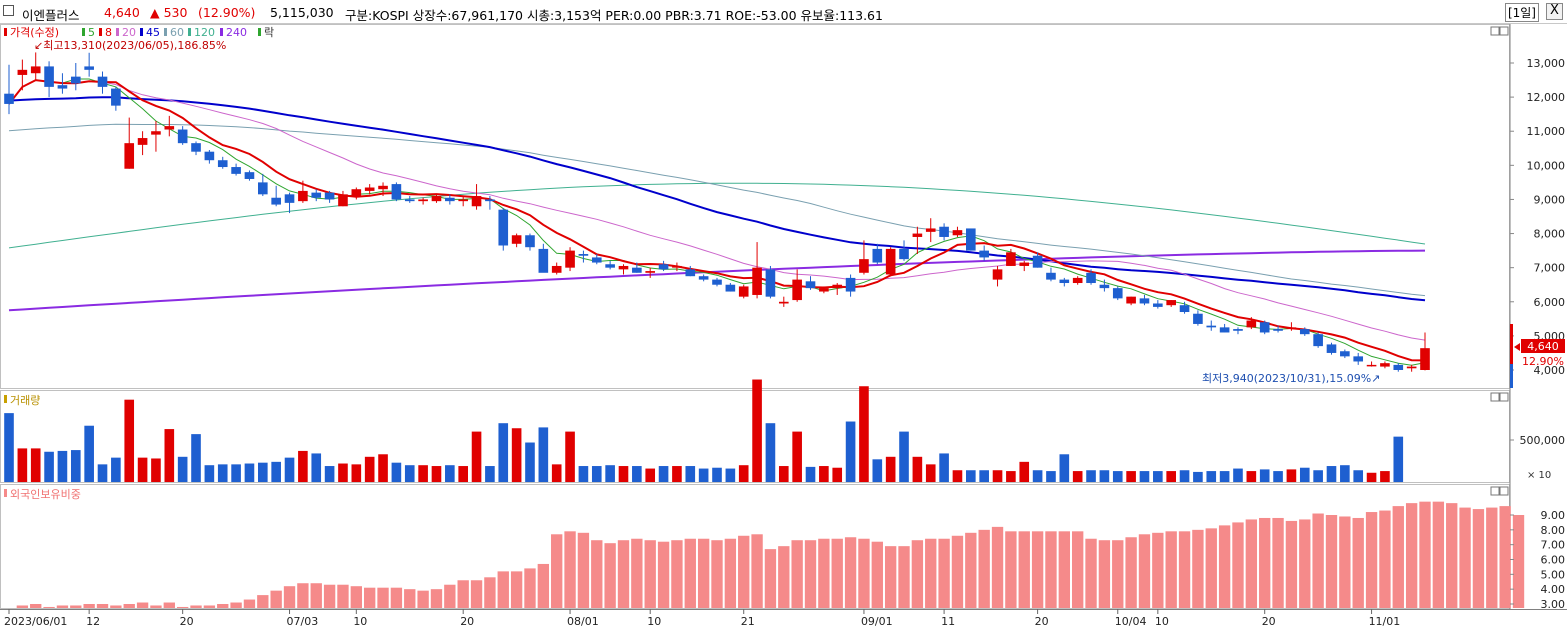 This screenshot has width=1567, height=630. I want to click on legend-down: 락, so click(269, 32).